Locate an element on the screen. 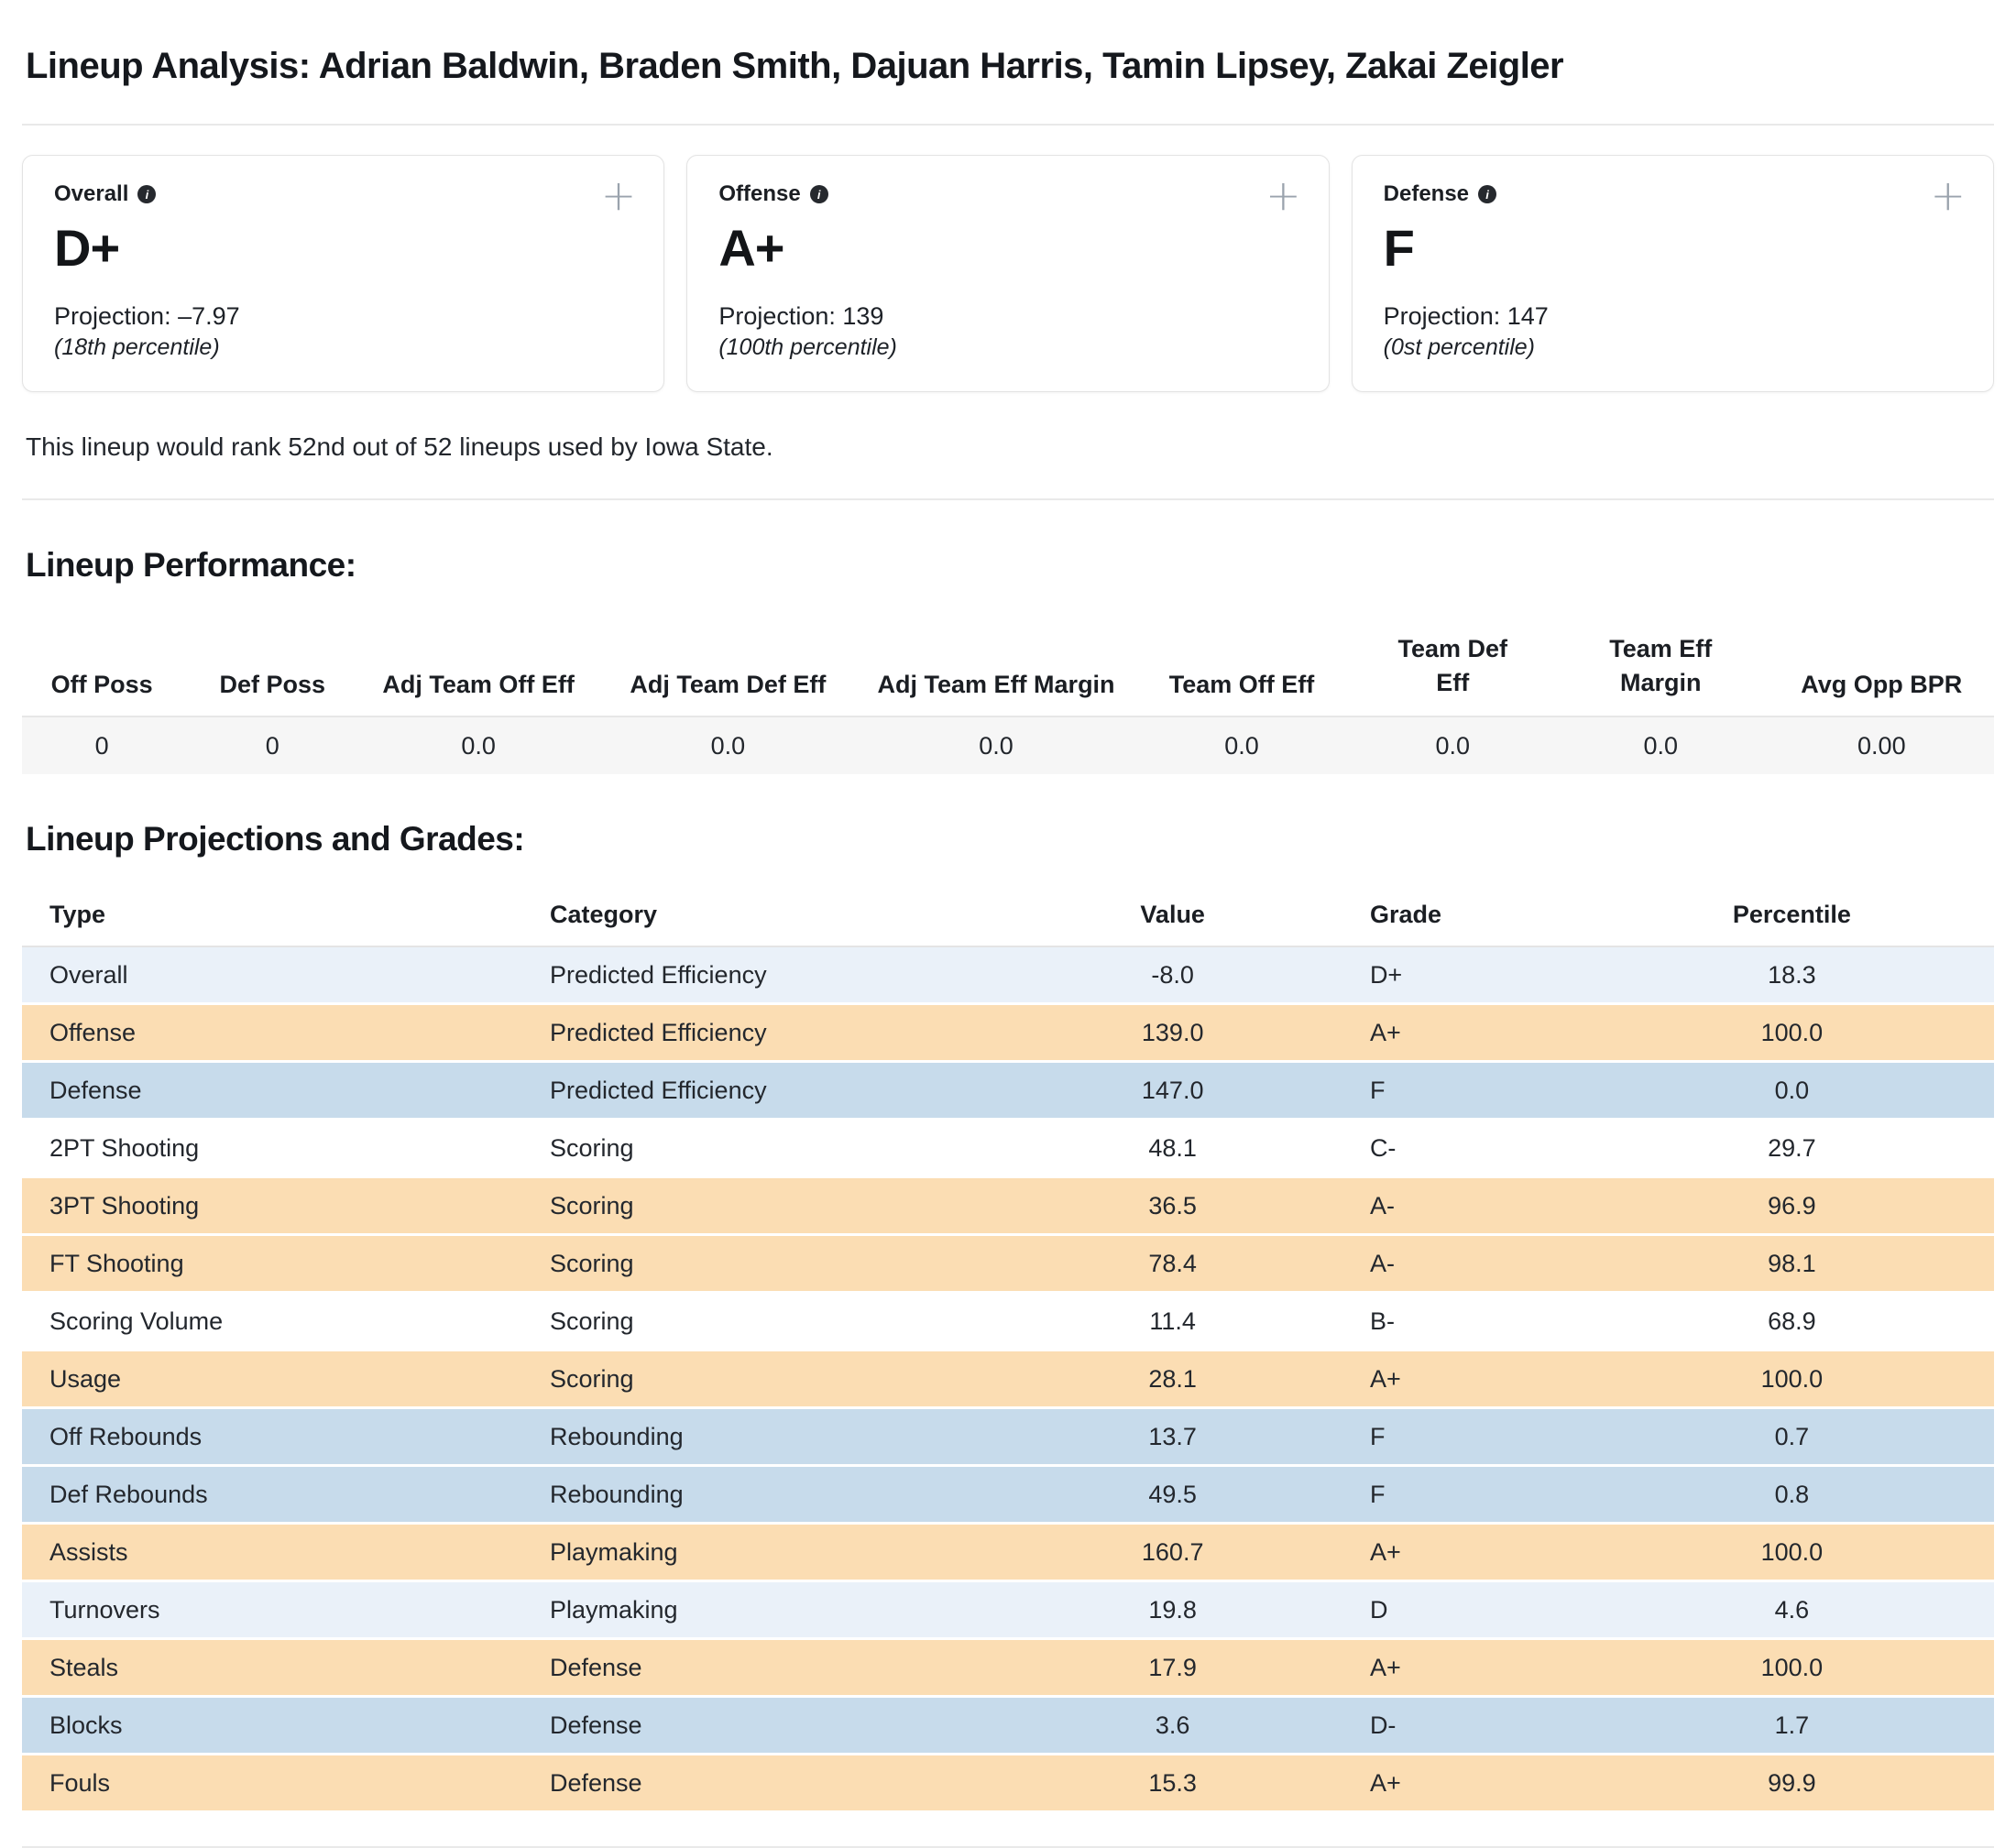 Image resolution: width=2016 pixels, height=1848 pixels. projection-row: Turnovers Playmaking 19.8 D 4.6 is located at coordinates (1008, 1610).